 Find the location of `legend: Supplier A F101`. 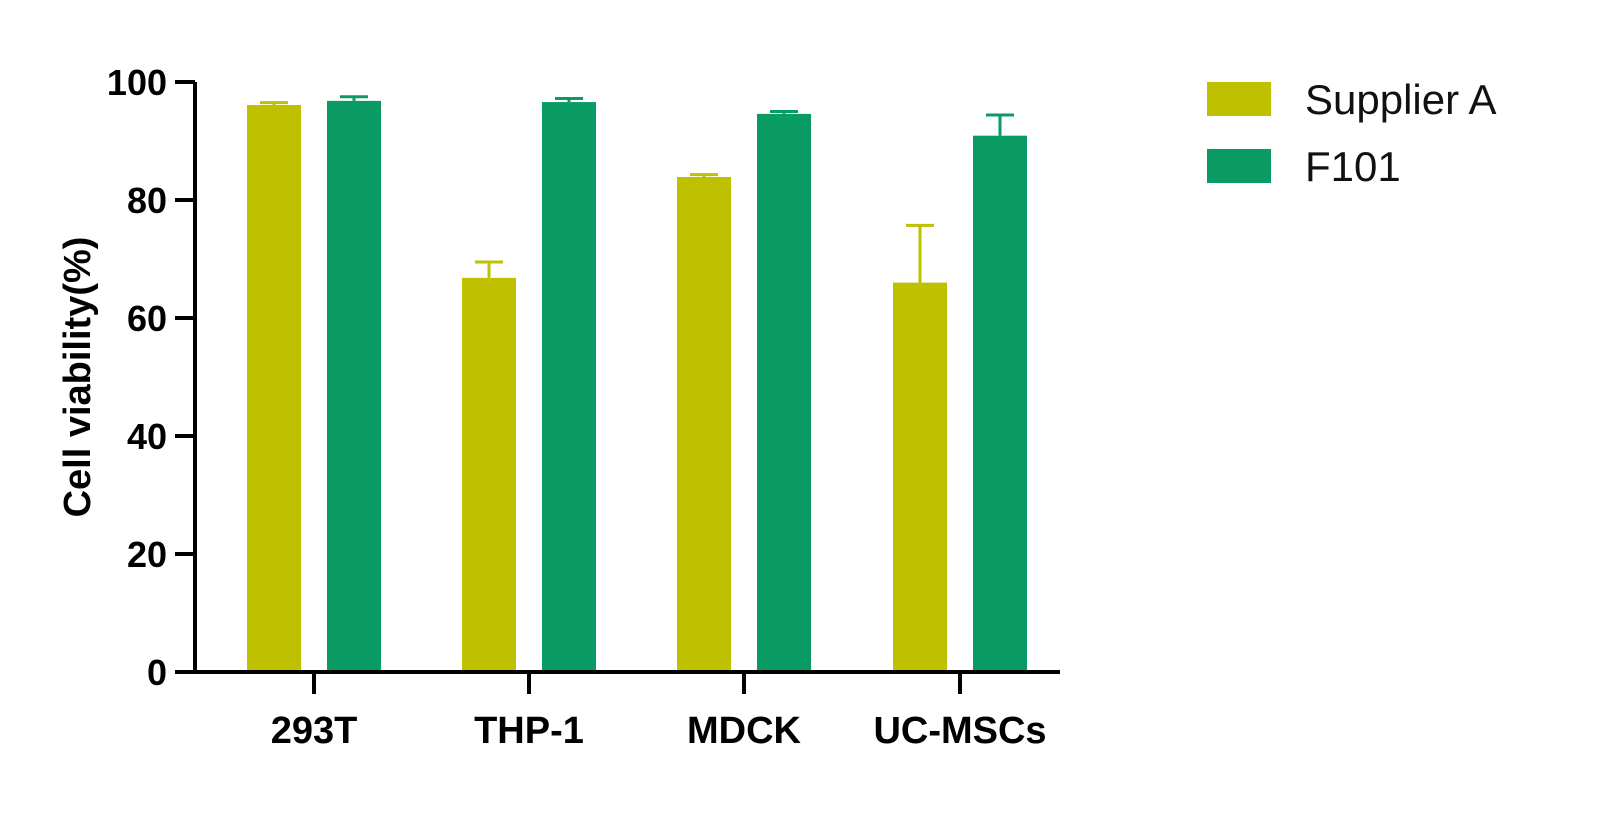

legend: Supplier A F101 is located at coordinates (1351, 133).